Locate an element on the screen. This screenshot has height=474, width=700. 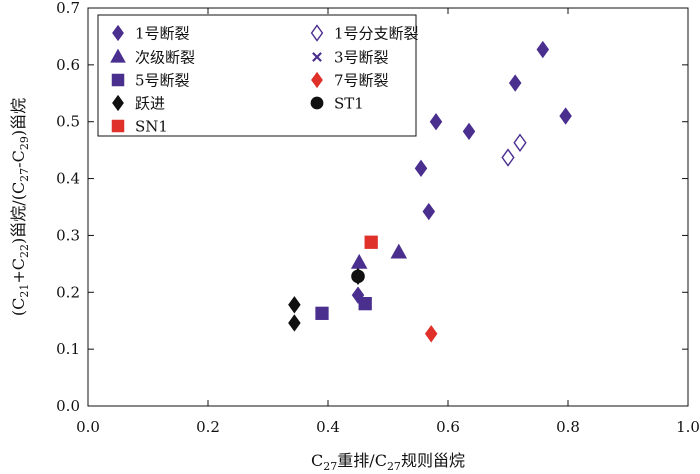
legend-label: 3号断裂 is located at coordinates (361, 58).